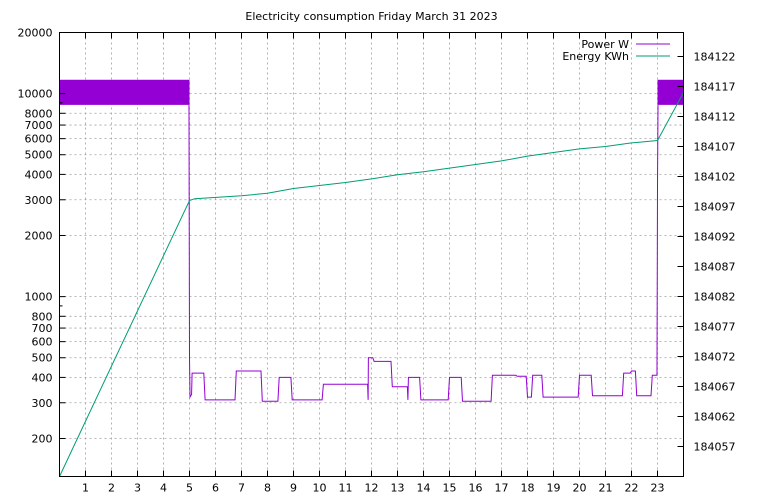 Image resolution: width=768 pixels, height=500 pixels. What do you see at coordinates (35, 94) in the screenshot?
I see `y-left-tick-label: 10000` at bounding box center [35, 94].